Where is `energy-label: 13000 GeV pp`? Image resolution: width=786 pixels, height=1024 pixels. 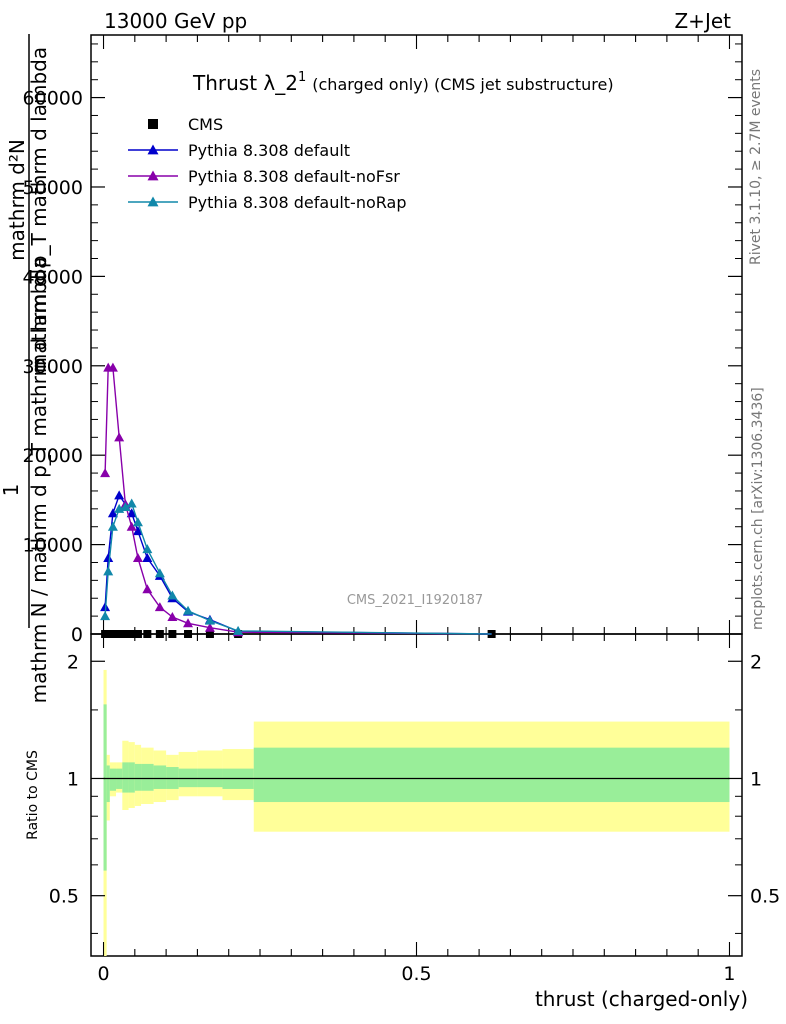 energy-label: 13000 GeV pp is located at coordinates (175, 21).